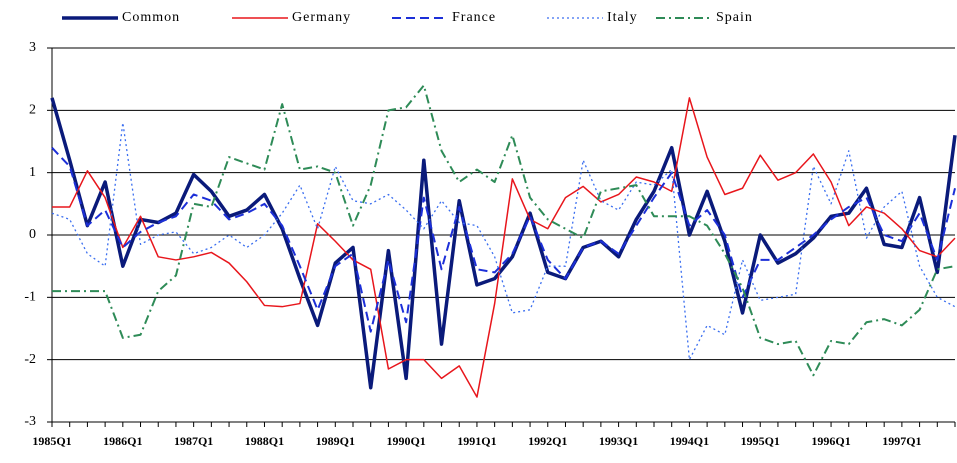 The image size is (957, 463). Describe the element at coordinates (547, 441) in the screenshot. I see `x-tick-label: 1992Q1` at that location.